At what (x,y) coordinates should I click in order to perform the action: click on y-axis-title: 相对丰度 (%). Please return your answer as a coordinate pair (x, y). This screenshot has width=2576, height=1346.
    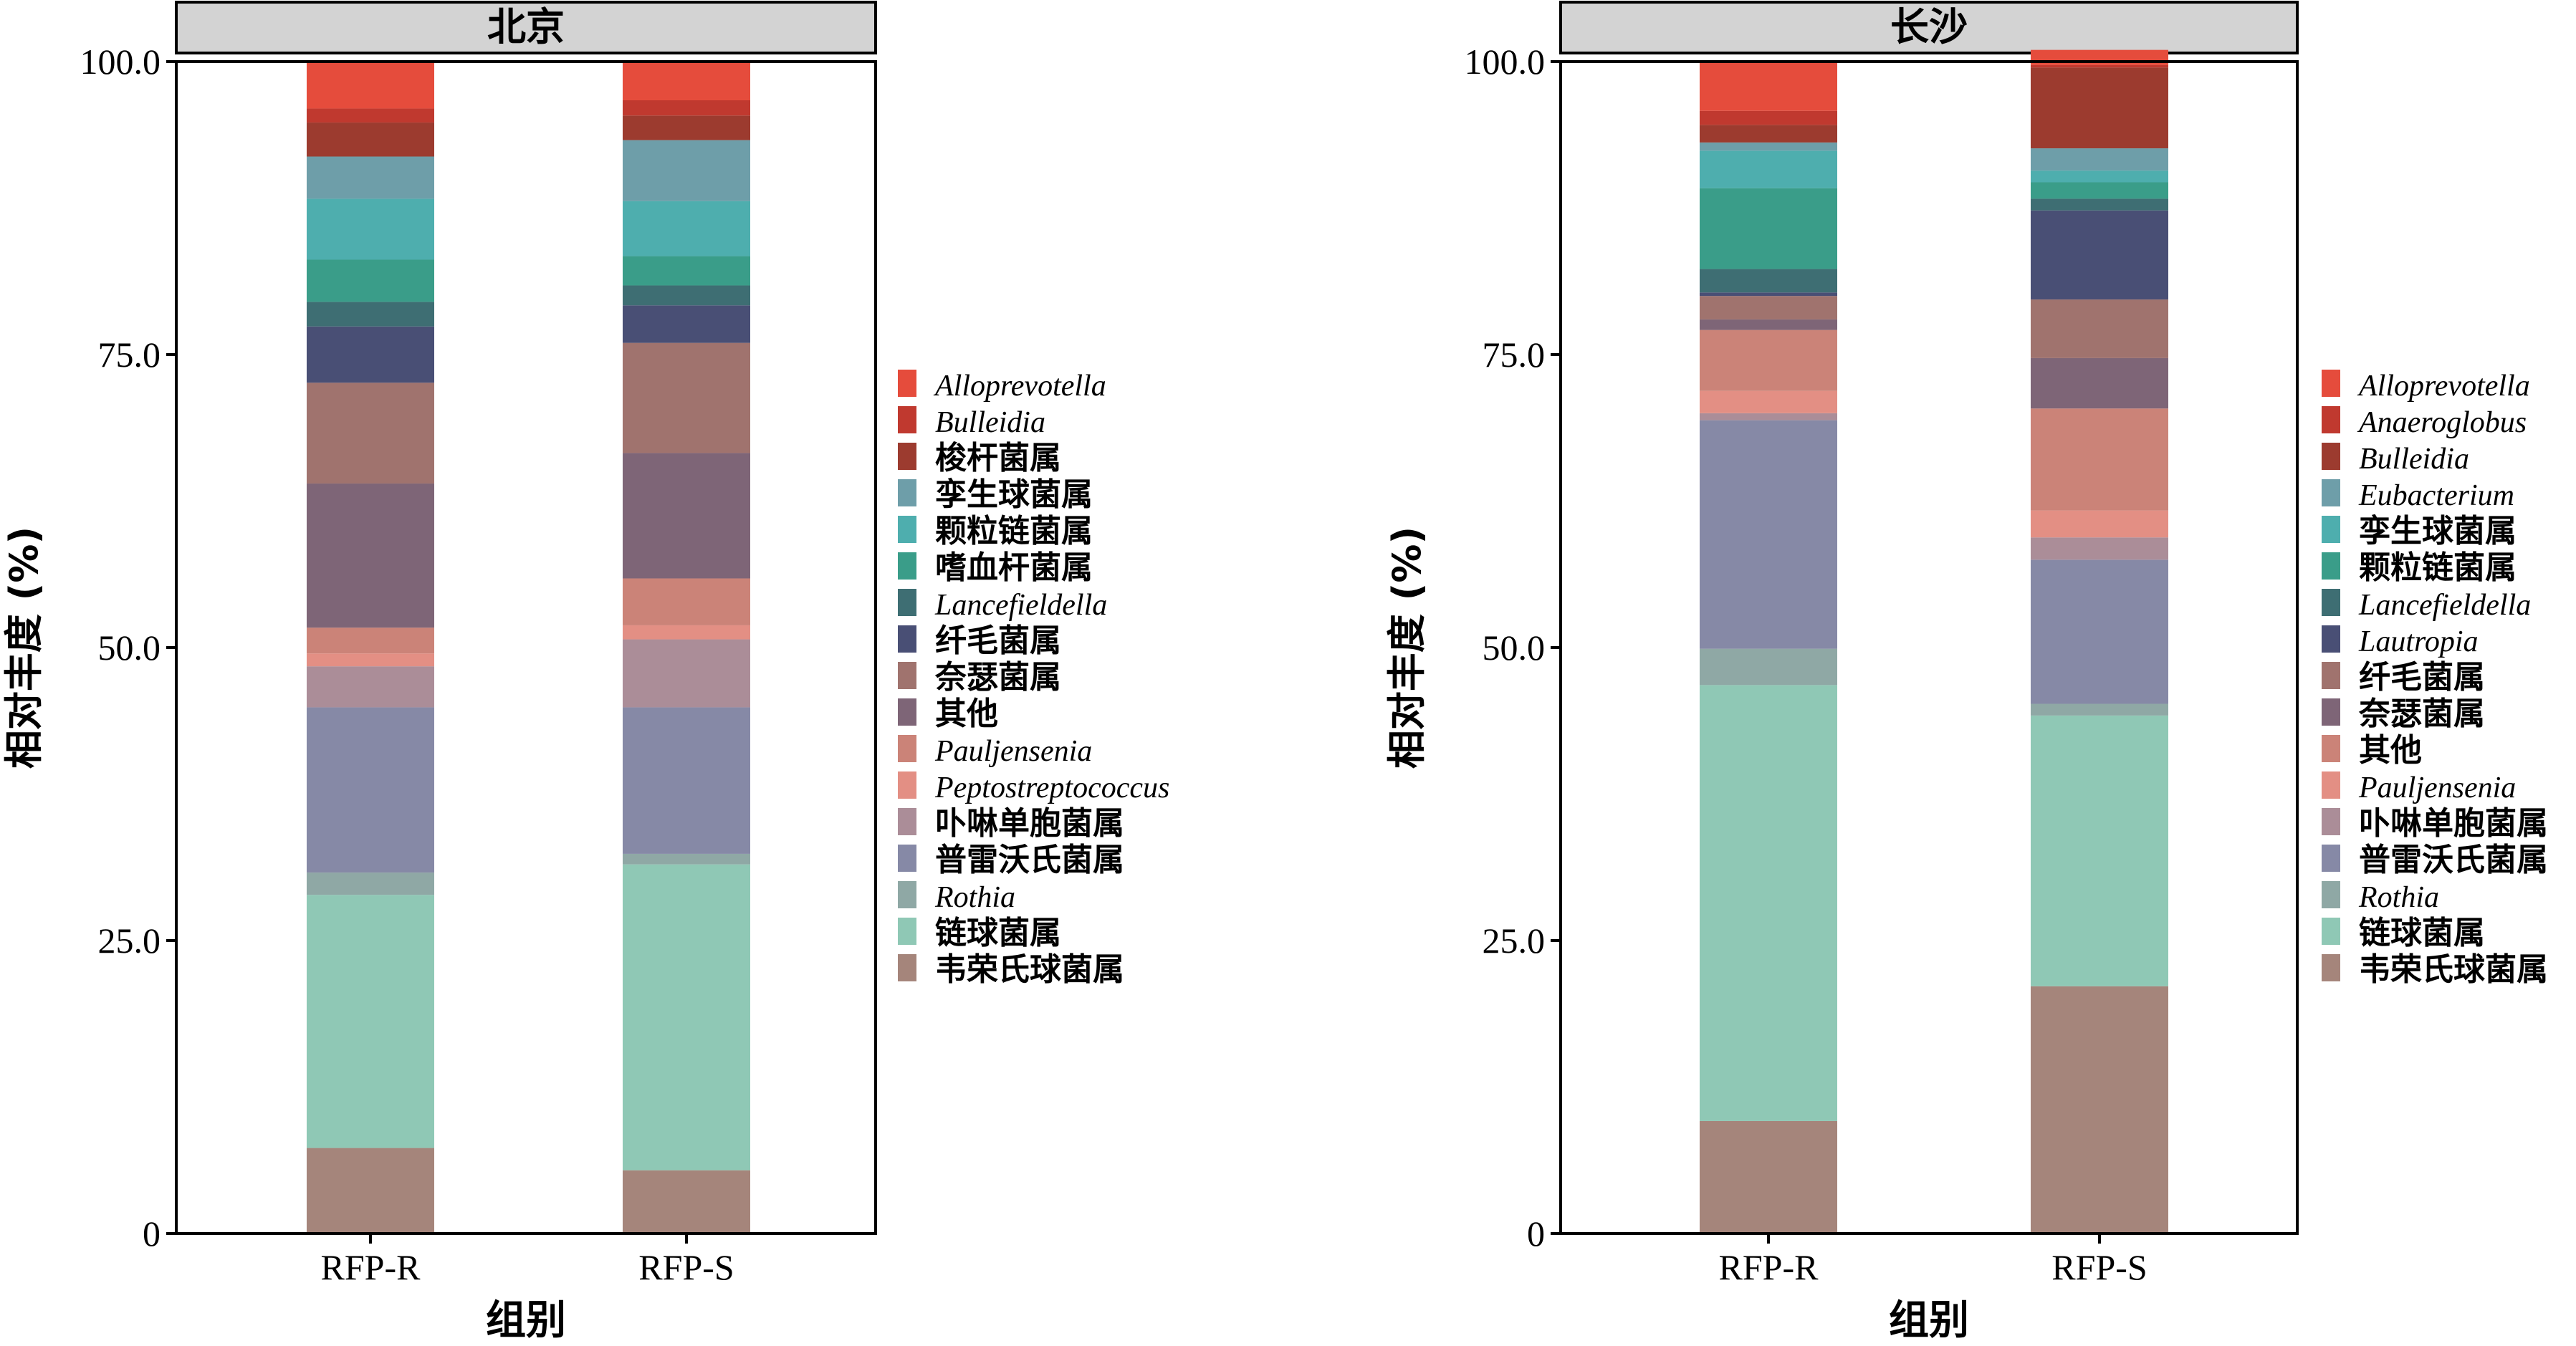
    Looking at the image, I should click on (24, 648).